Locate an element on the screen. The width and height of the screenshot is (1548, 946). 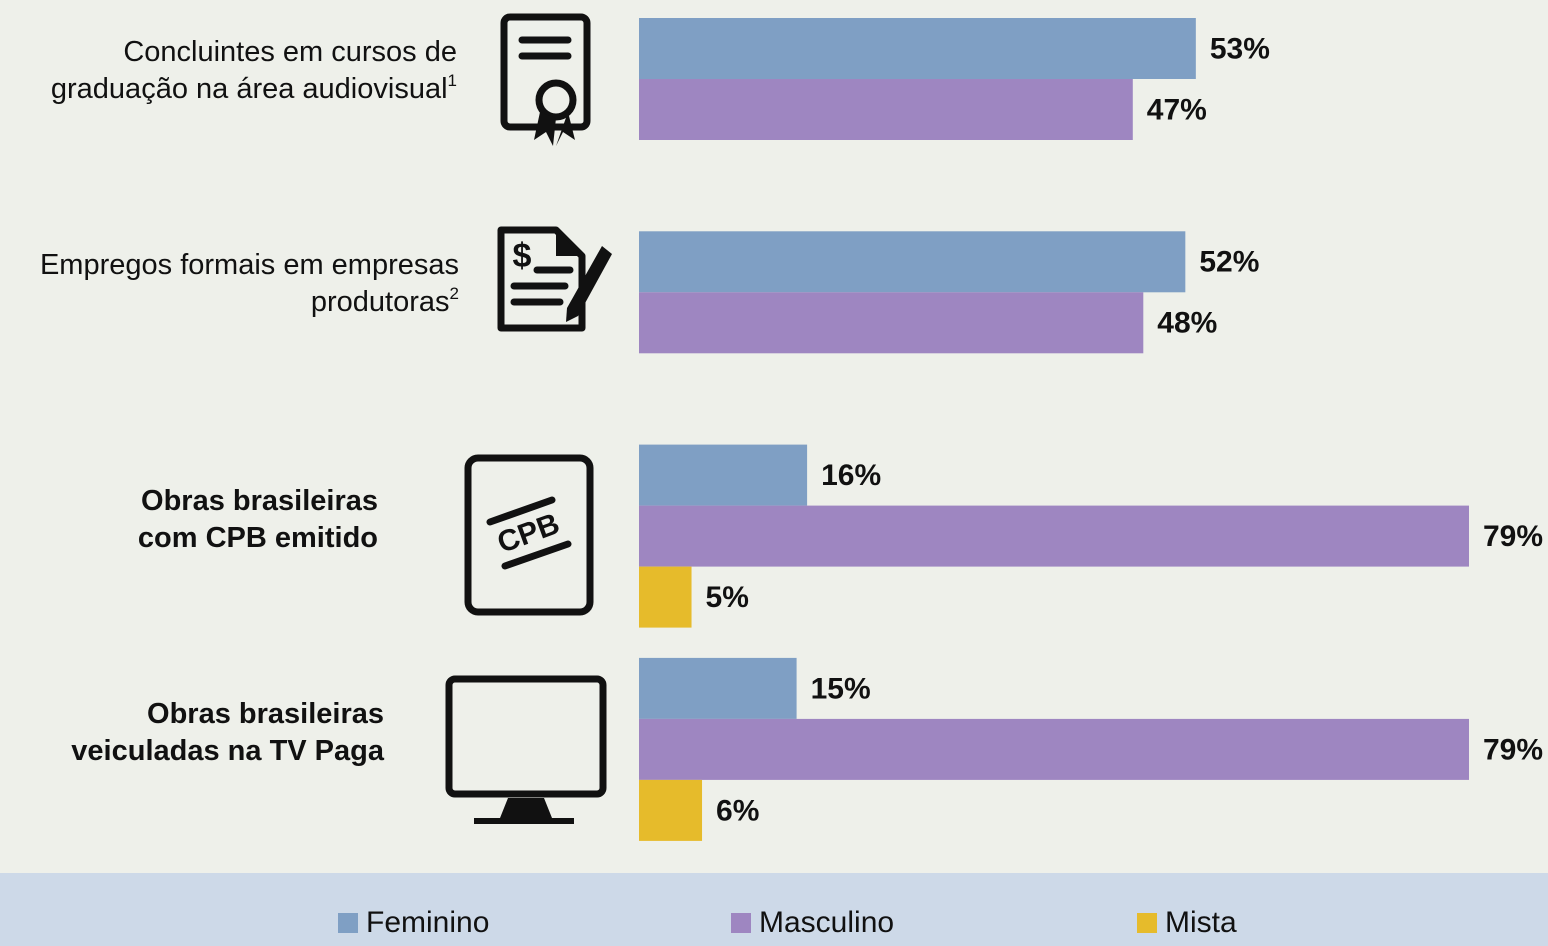
value-label: 52% is located at coordinates (1229, 262).